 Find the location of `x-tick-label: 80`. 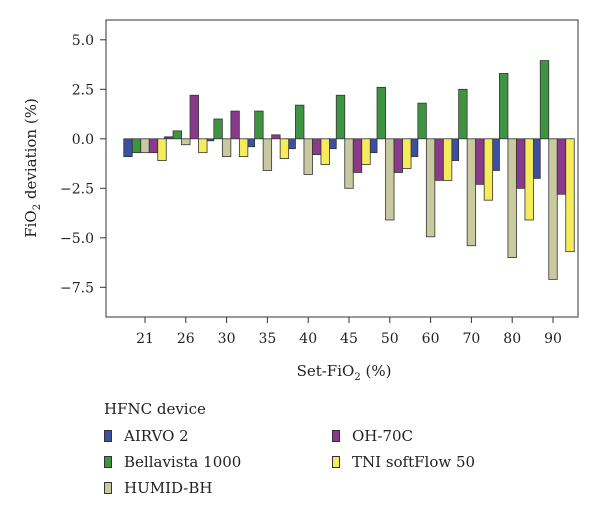

x-tick-label: 80 is located at coordinates (512, 339).